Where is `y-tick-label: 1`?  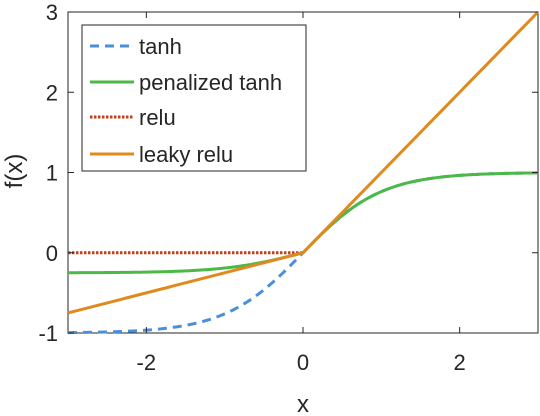 y-tick-label: 1 is located at coordinates (52, 173).